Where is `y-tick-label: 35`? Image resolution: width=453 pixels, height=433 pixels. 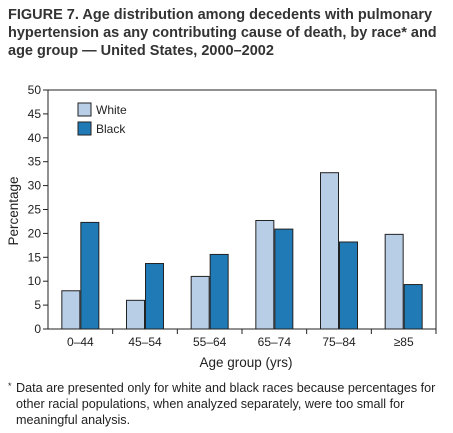 y-tick-label: 35 is located at coordinates (35, 162).